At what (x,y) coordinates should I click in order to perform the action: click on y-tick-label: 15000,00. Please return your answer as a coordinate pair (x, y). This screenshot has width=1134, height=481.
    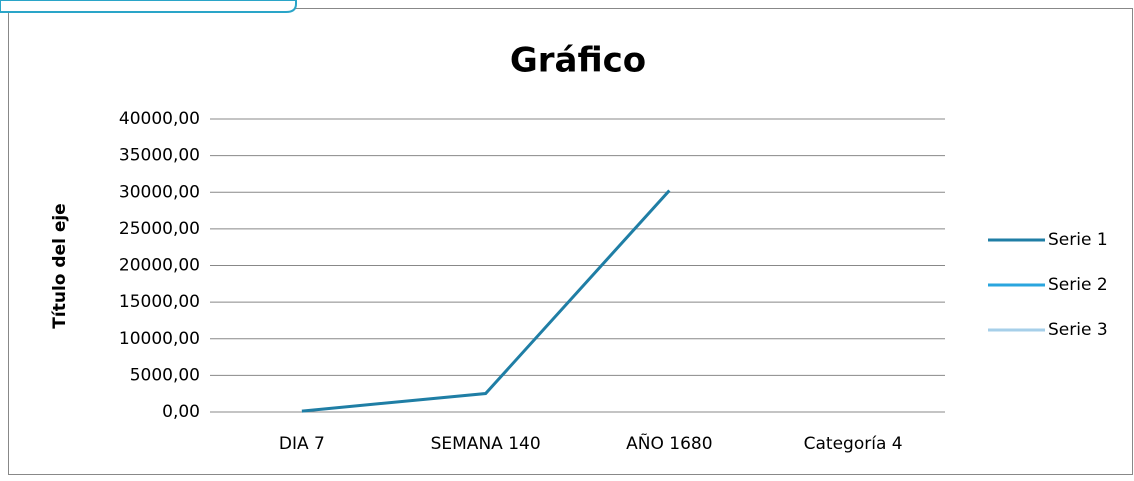
    Looking at the image, I should click on (159, 302).